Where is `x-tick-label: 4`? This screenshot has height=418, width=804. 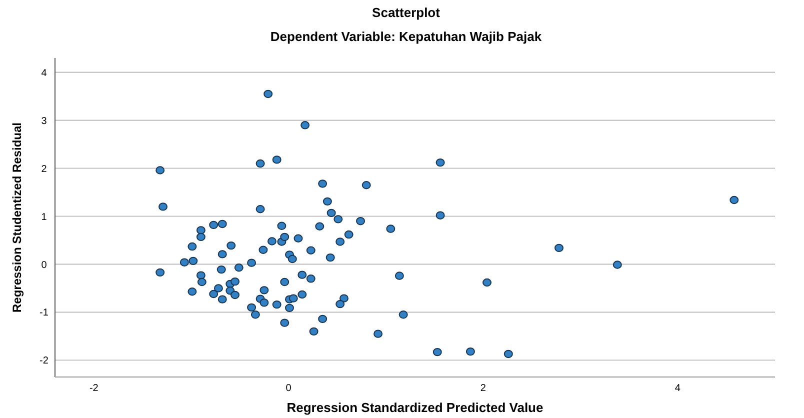 x-tick-label: 4 is located at coordinates (677, 388).